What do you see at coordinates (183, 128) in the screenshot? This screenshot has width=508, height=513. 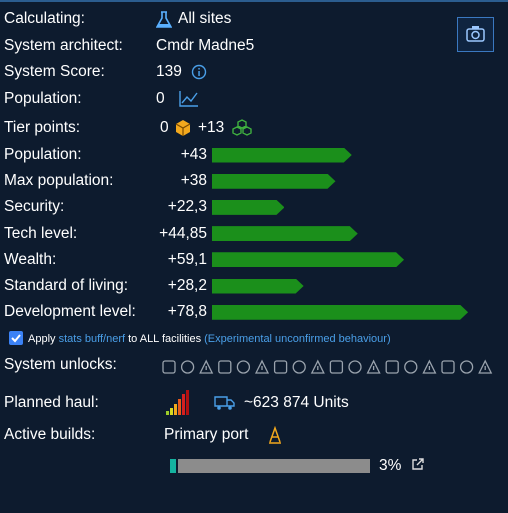 I see `cube-icon` at bounding box center [183, 128].